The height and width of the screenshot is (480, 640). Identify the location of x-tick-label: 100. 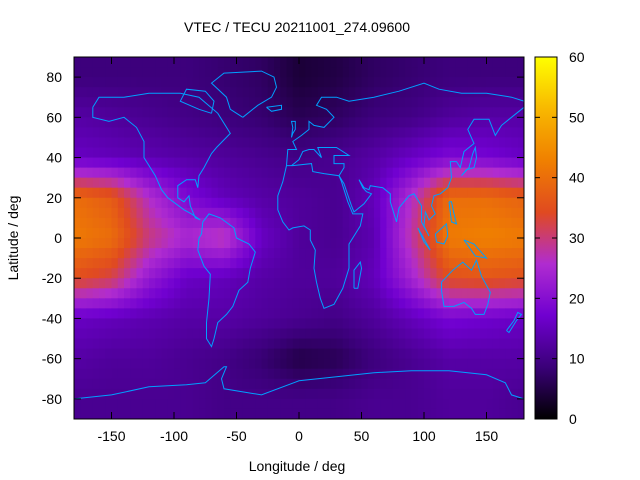
(424, 436).